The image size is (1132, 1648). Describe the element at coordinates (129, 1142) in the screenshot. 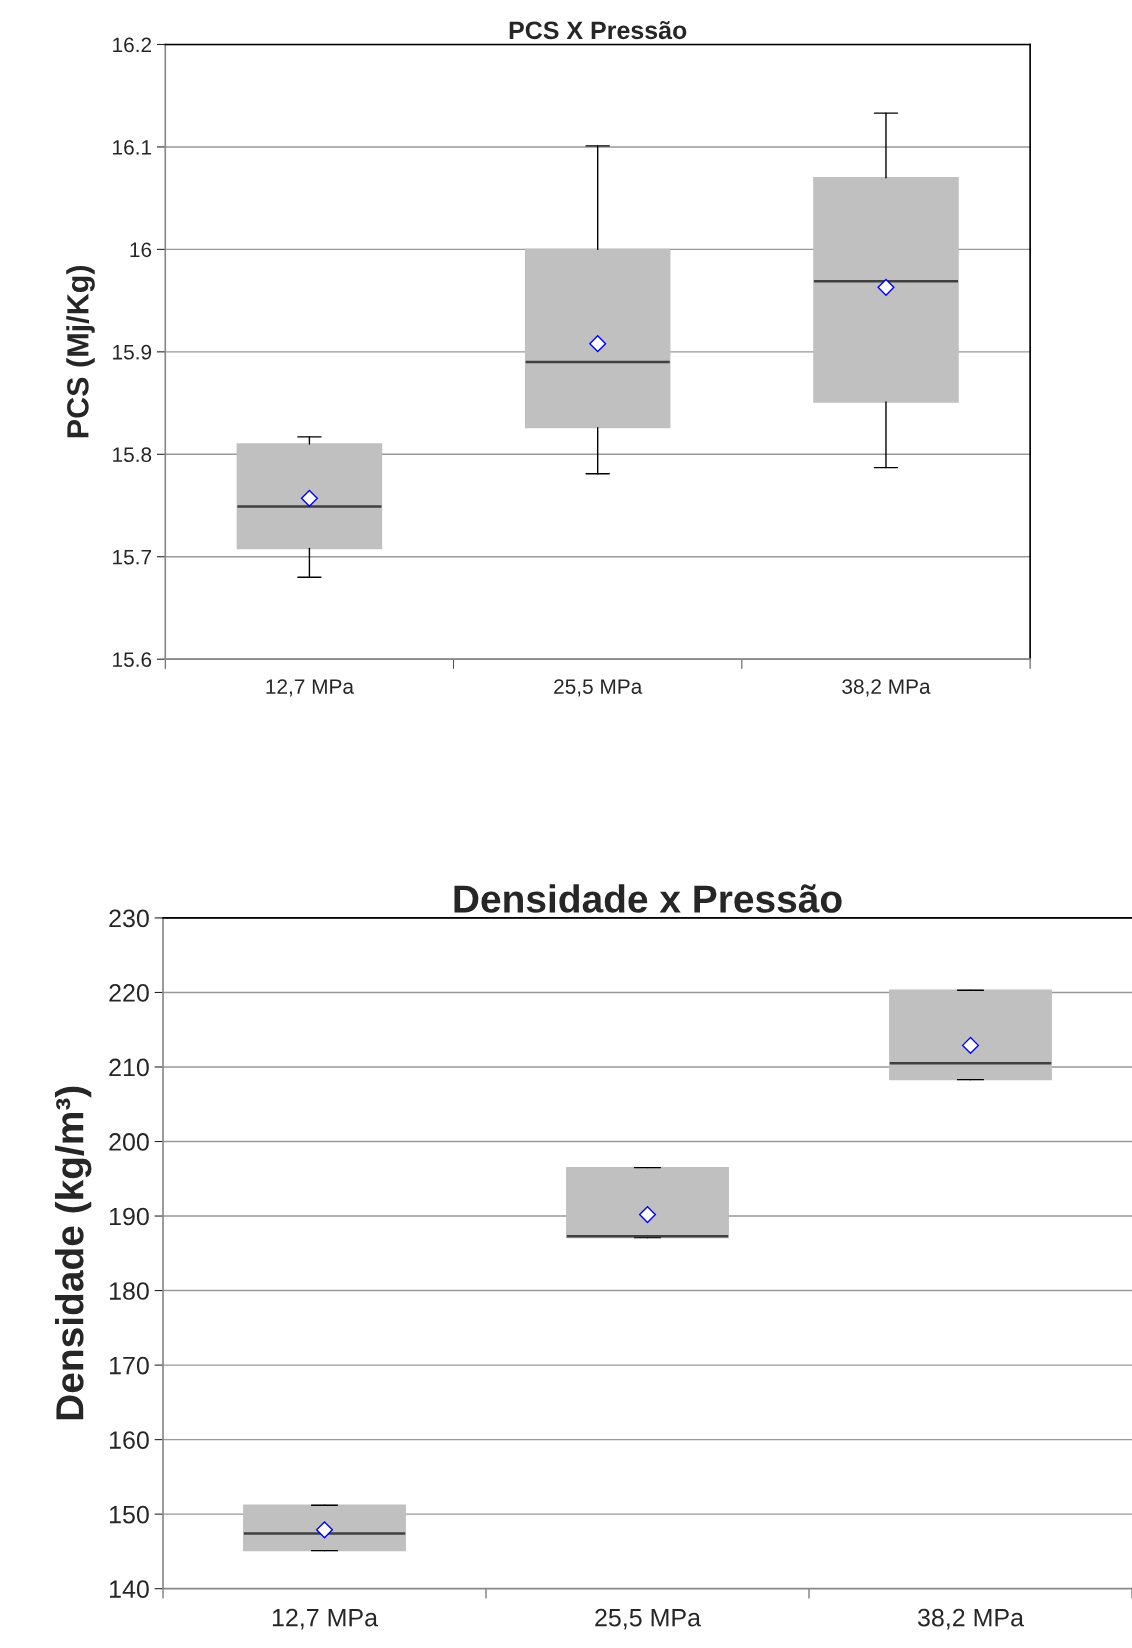

I see `y-tick-label: 200` at that location.